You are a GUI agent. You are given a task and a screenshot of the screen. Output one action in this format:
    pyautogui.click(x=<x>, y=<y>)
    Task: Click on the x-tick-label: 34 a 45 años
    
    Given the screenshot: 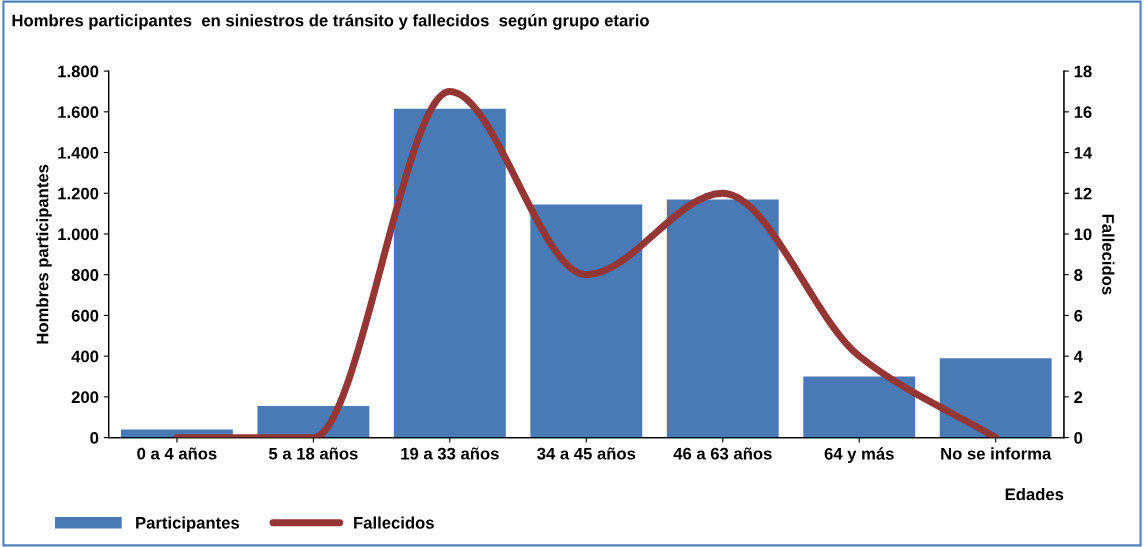 What is the action you would take?
    pyautogui.click(x=586, y=453)
    